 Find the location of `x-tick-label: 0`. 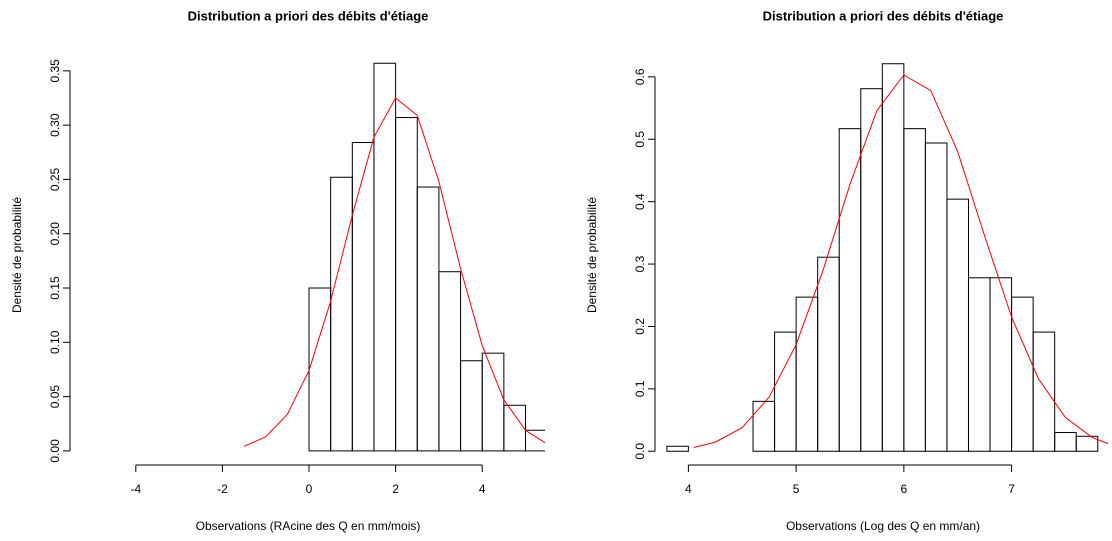

x-tick-label: 0 is located at coordinates (309, 489).